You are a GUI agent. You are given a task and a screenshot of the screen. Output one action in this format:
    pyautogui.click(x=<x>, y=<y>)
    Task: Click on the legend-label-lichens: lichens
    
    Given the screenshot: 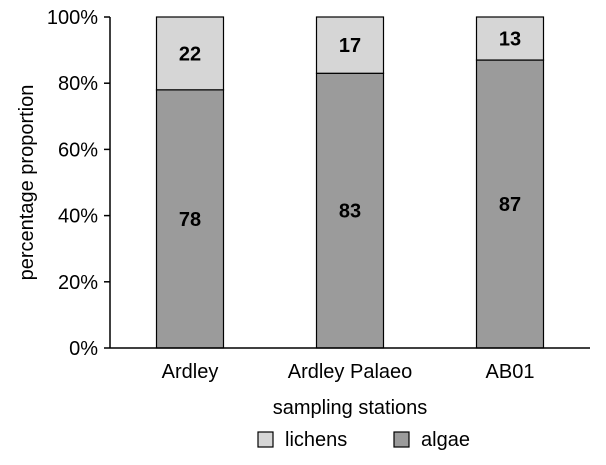 What is the action you would take?
    pyautogui.click(x=316, y=440)
    